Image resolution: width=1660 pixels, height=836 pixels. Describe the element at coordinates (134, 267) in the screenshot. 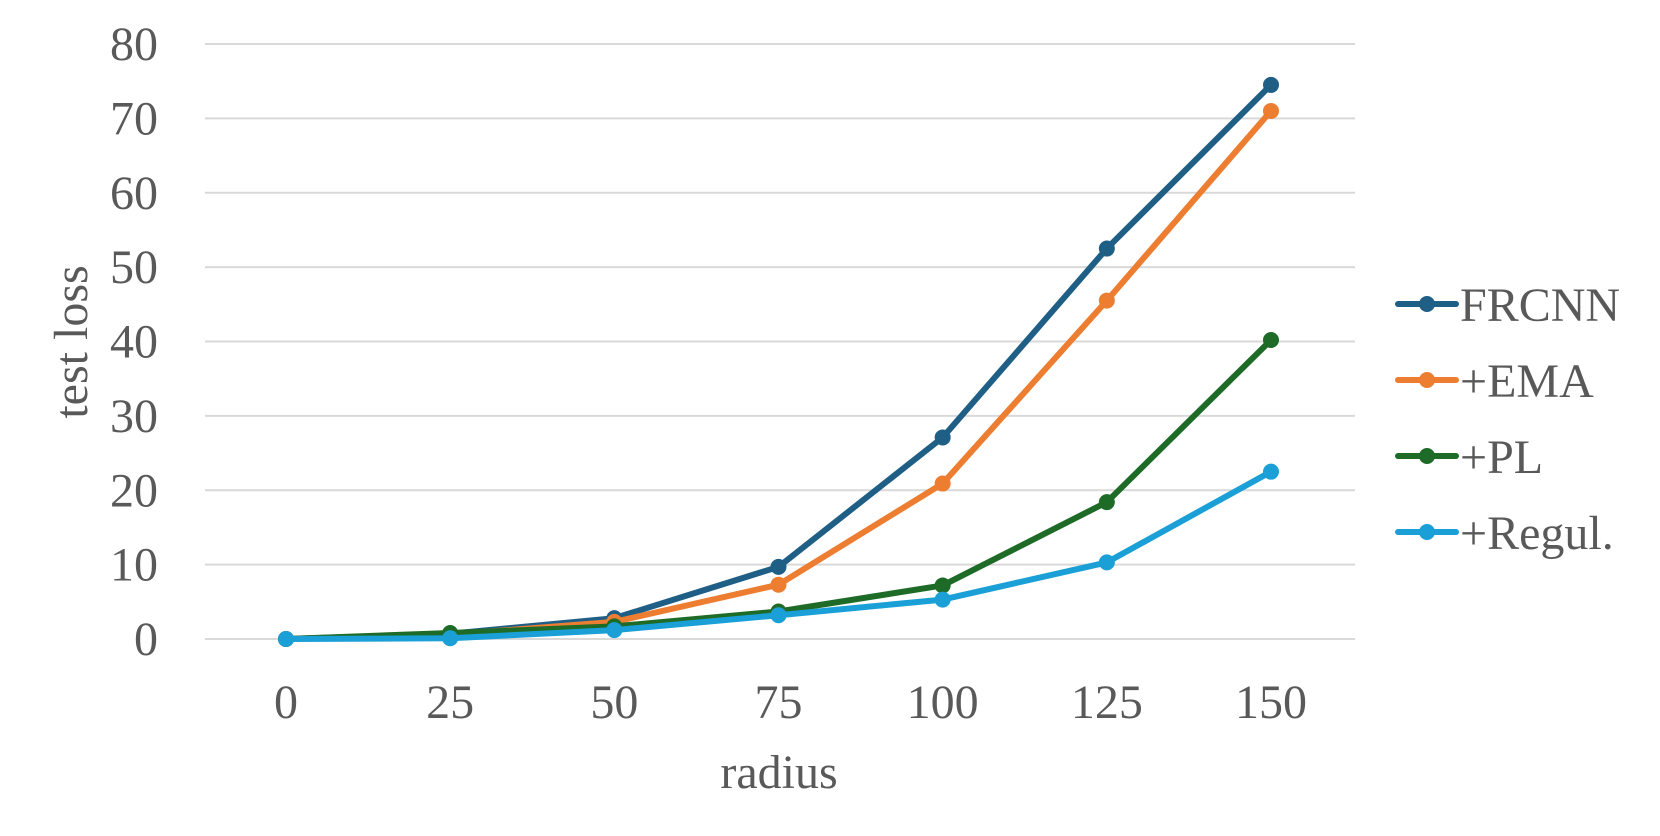

I see `y-tick-label: 50` at that location.